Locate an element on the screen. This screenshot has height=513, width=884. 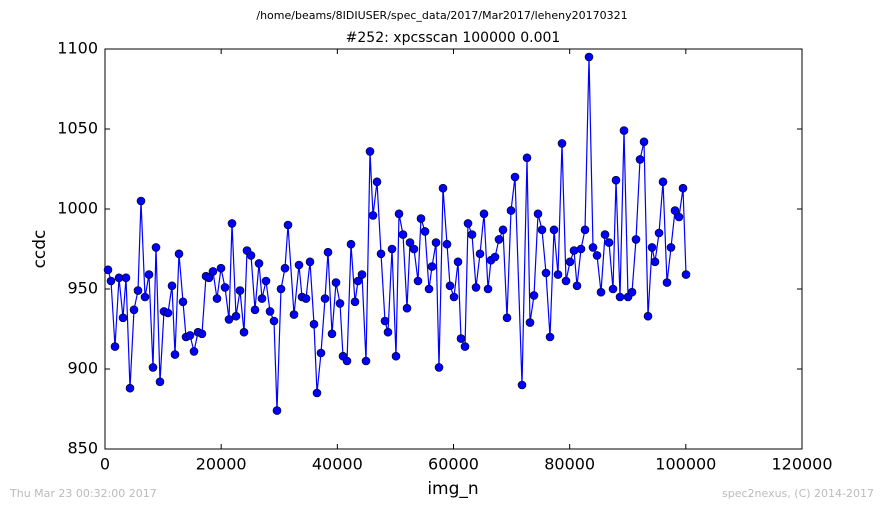
x-tick-label: 40000 is located at coordinates (337, 464).